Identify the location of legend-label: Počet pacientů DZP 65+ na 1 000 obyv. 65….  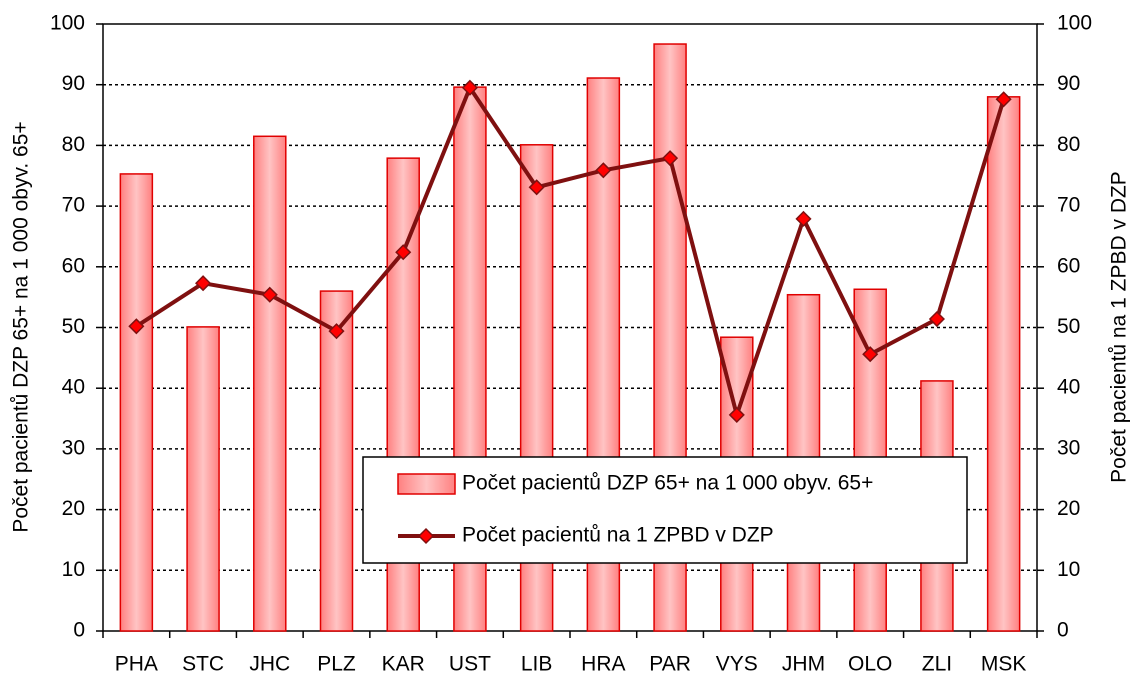
(667, 483).